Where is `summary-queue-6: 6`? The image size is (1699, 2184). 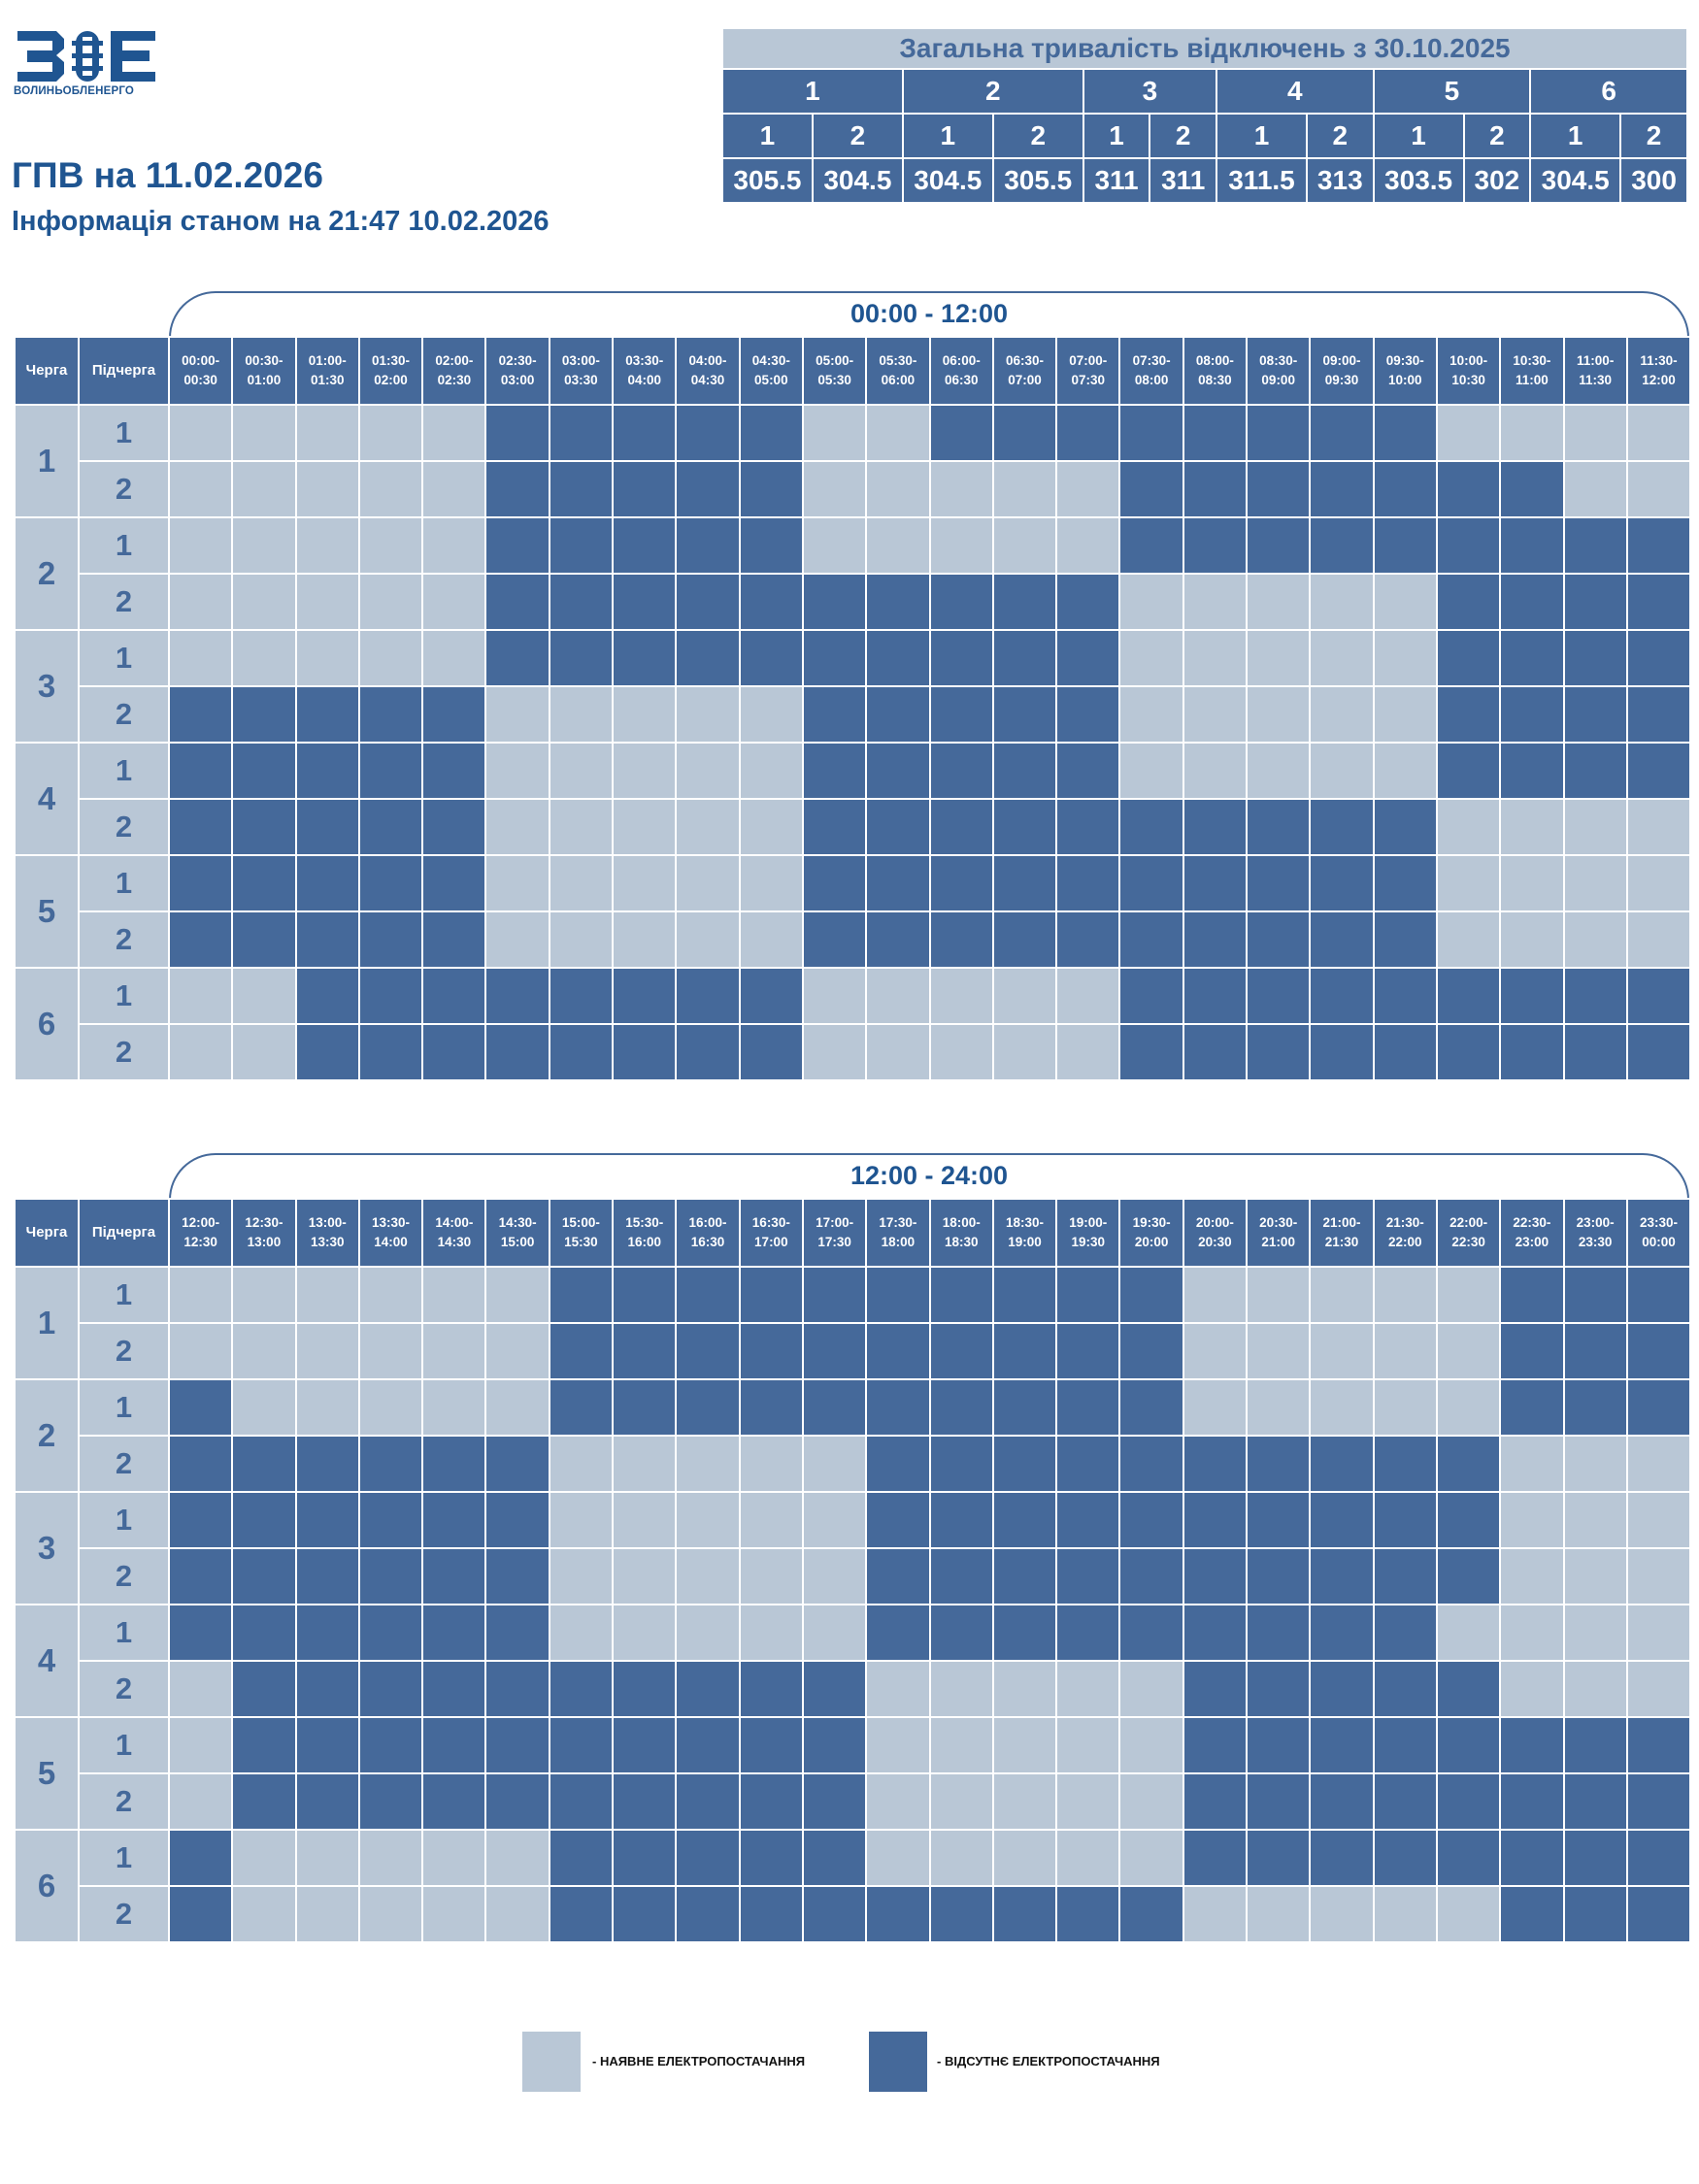
summary-queue-6: 6 is located at coordinates (1608, 91).